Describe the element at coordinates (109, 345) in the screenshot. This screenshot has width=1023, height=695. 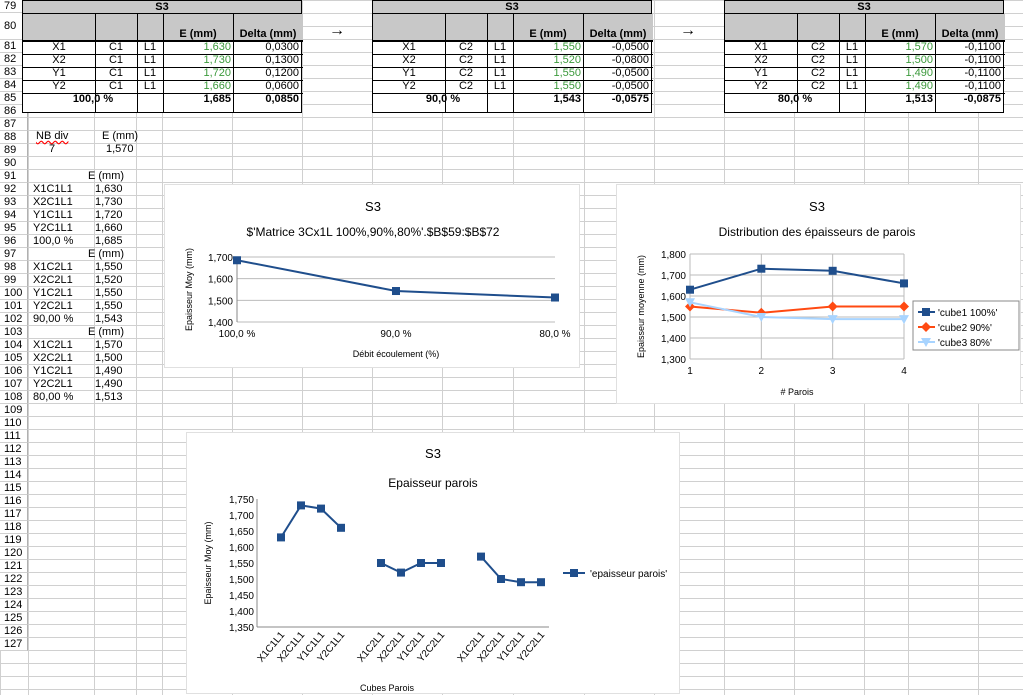
I see `list-item-value: 1,570` at that location.